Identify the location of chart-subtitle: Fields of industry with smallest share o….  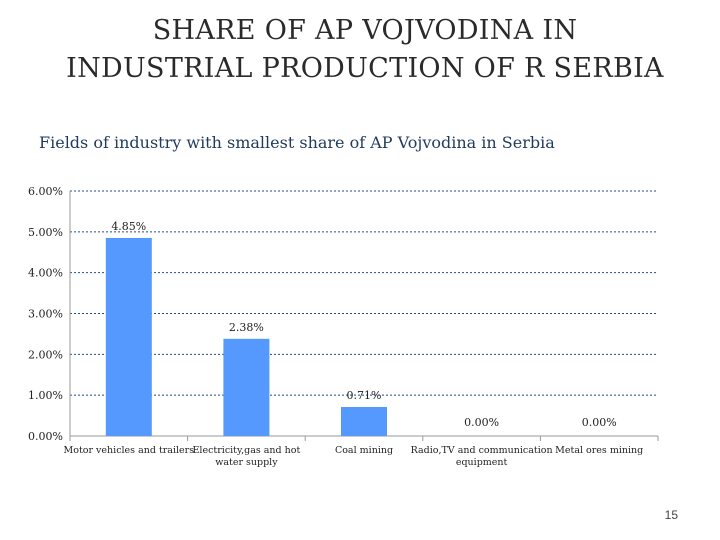
(297, 142).